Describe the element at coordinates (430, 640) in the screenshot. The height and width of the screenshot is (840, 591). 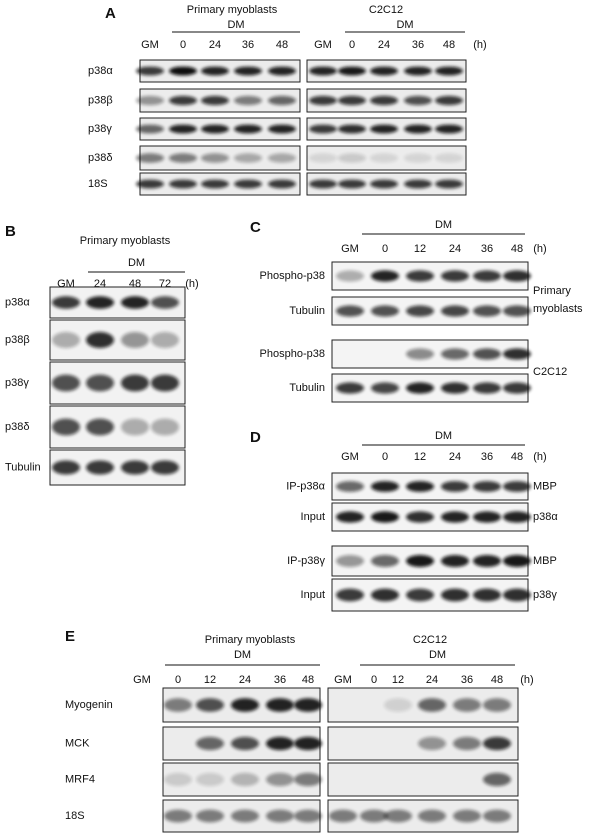
I see `group-title: C2C12` at that location.